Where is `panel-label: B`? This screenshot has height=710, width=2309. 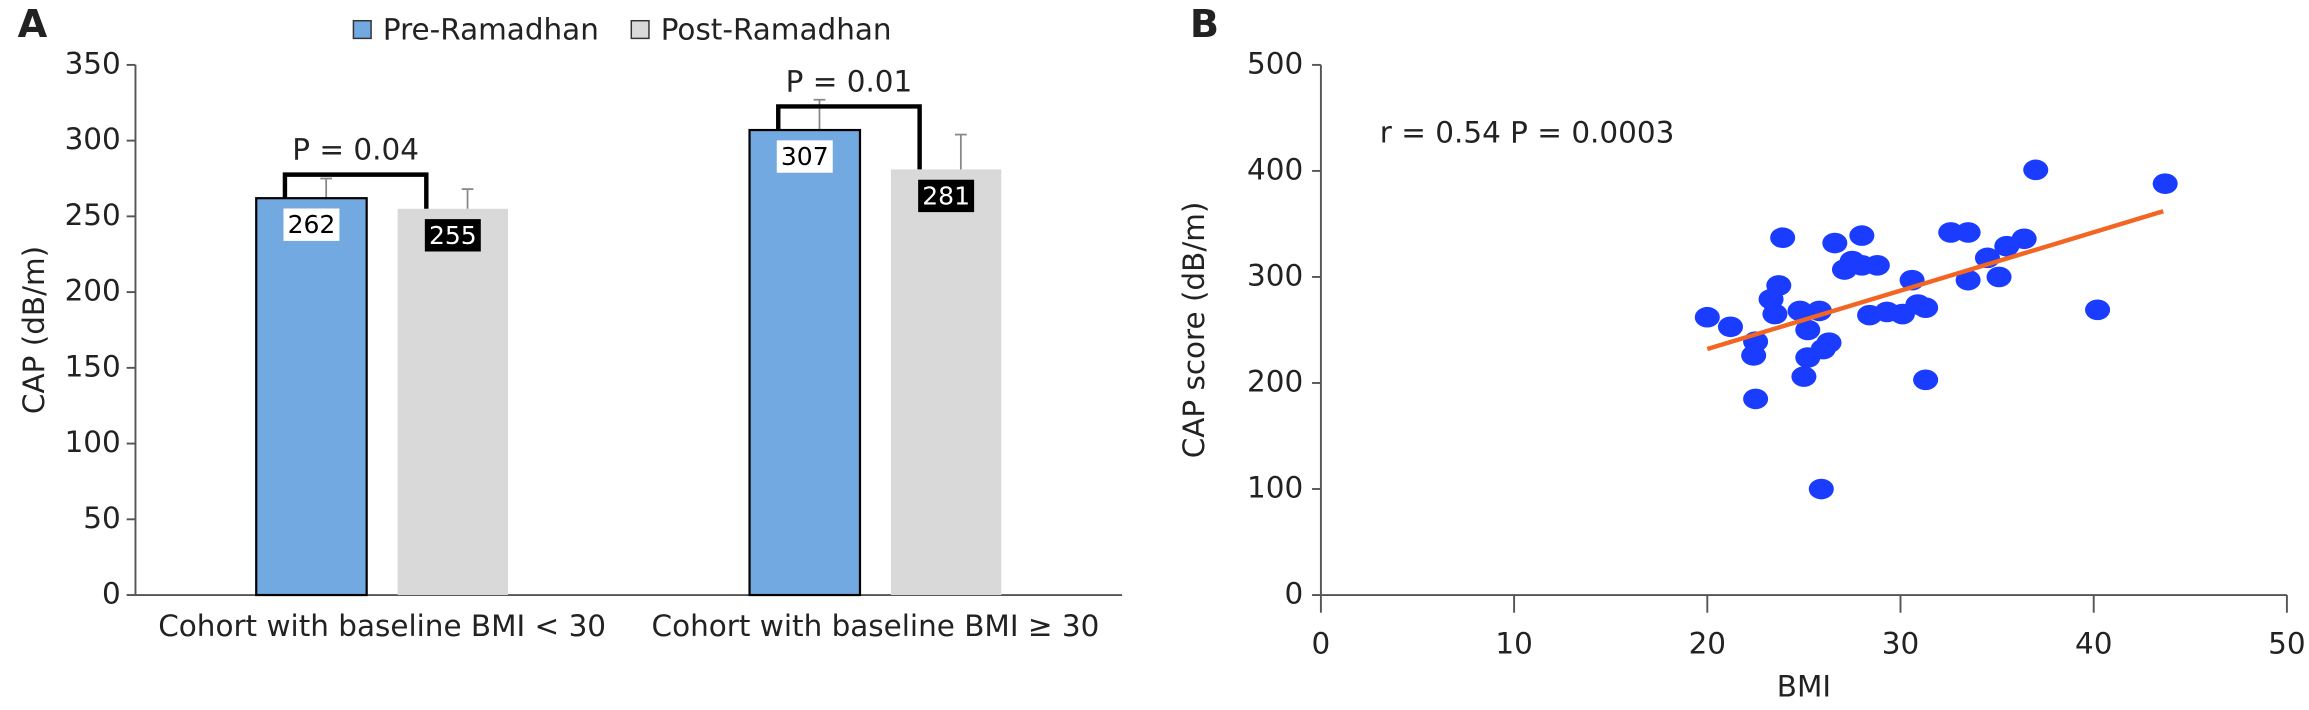 panel-label: B is located at coordinates (1204, 24).